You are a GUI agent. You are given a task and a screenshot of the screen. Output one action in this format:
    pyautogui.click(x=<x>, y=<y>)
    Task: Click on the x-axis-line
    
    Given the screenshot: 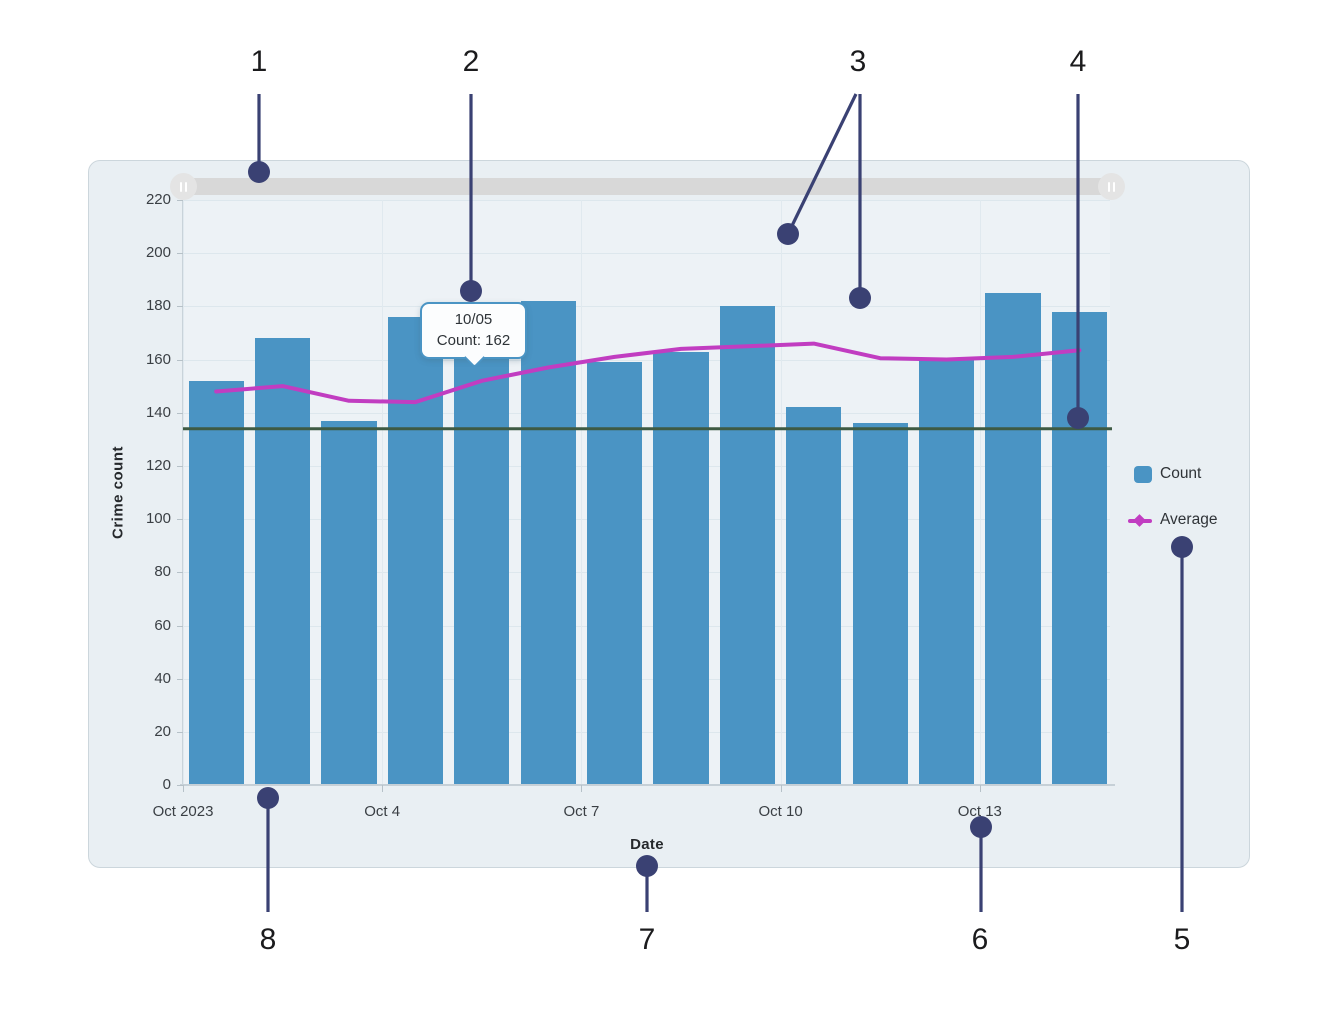 What is the action you would take?
    pyautogui.click(x=647, y=785)
    